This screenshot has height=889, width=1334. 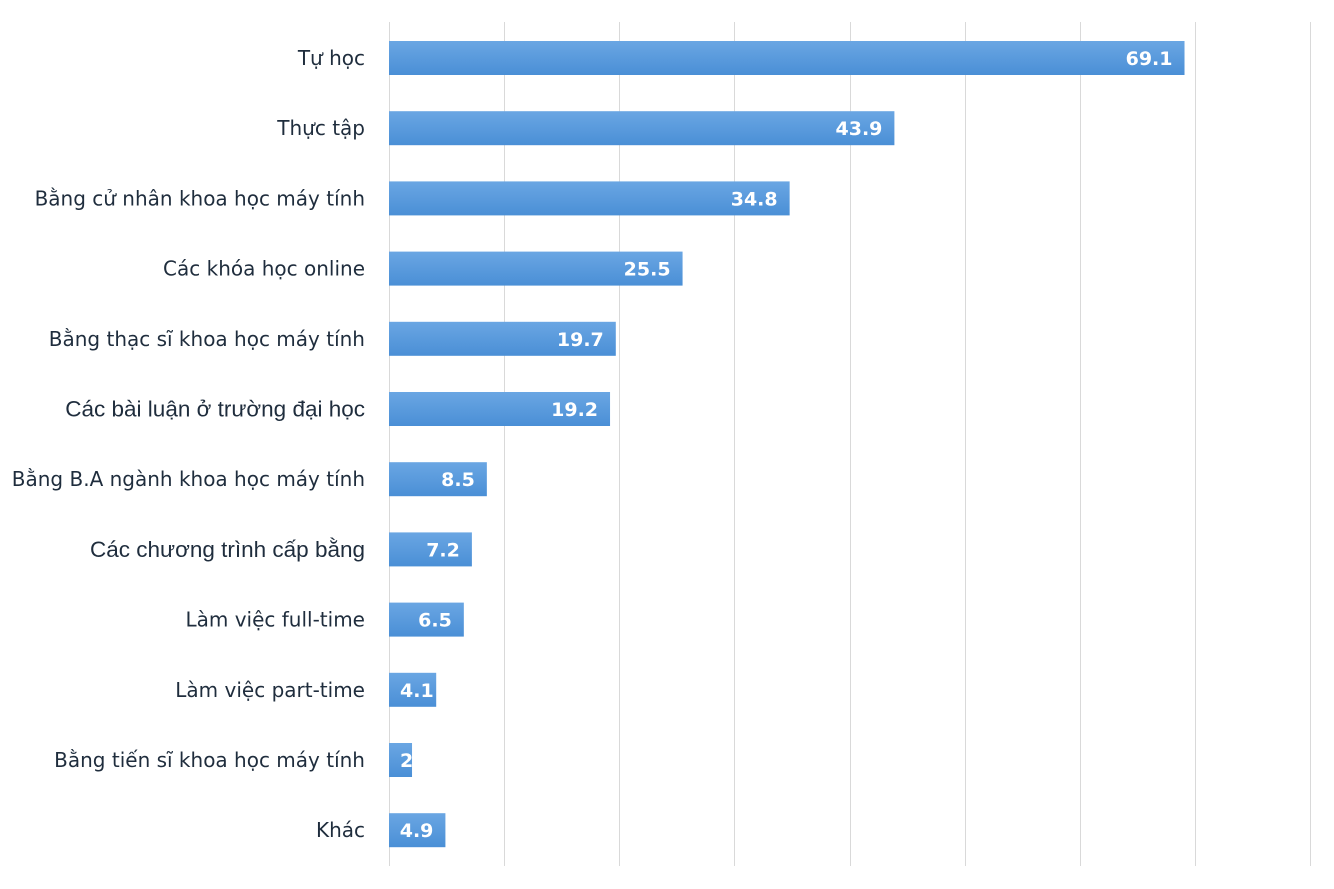 What do you see at coordinates (406, 761) in the screenshot?
I see `value-label: 2` at bounding box center [406, 761].